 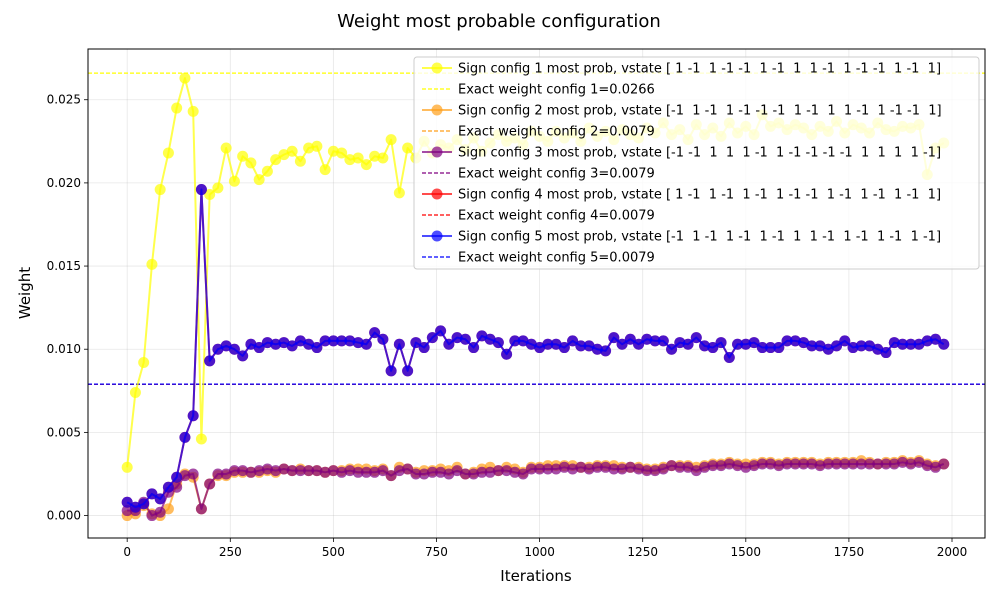 I want to click on legend-reference-3-label: Exact weight config 3=0.0079, so click(x=556, y=174).